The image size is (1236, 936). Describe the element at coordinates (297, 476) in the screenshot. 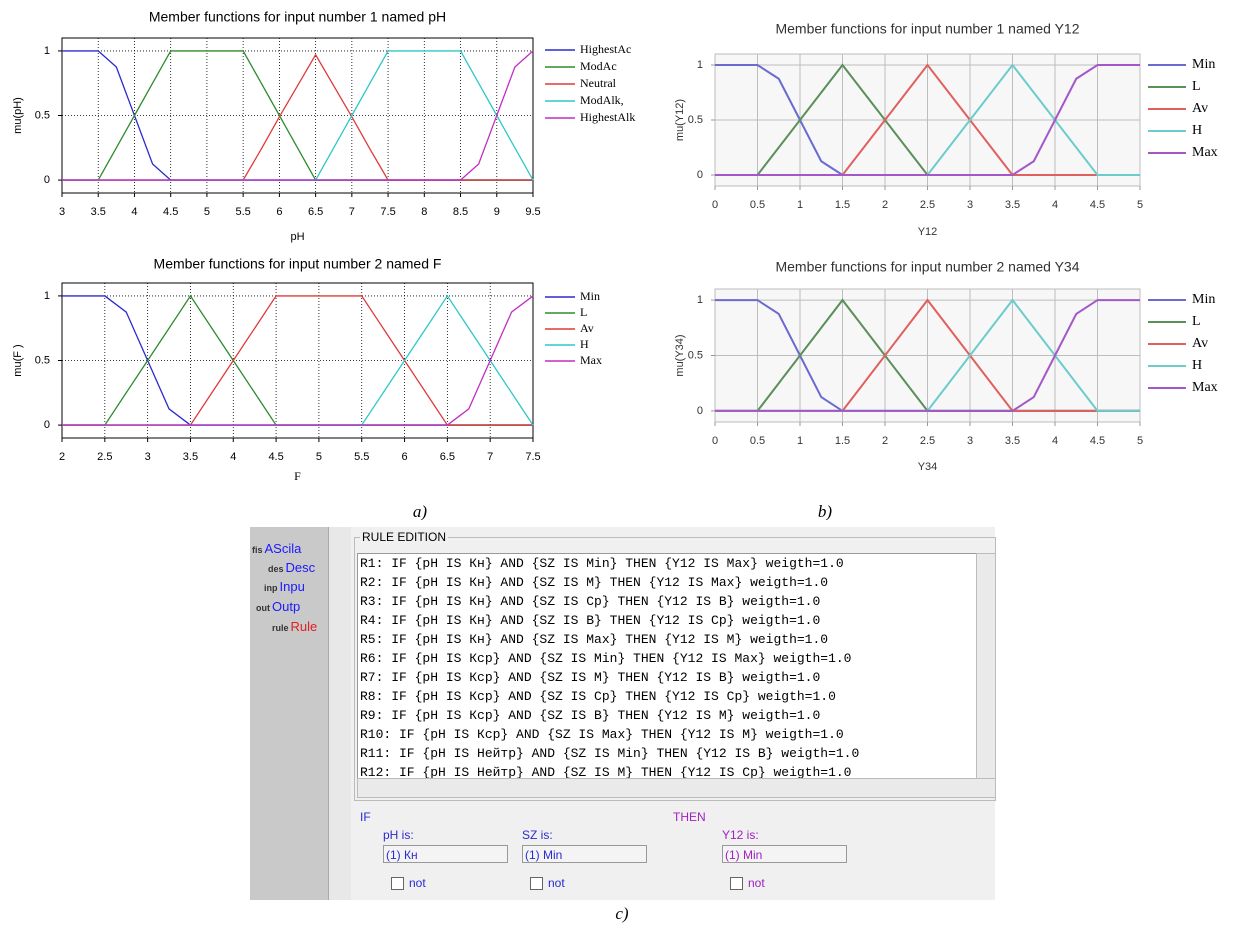

I see `x-axis-label: F` at that location.